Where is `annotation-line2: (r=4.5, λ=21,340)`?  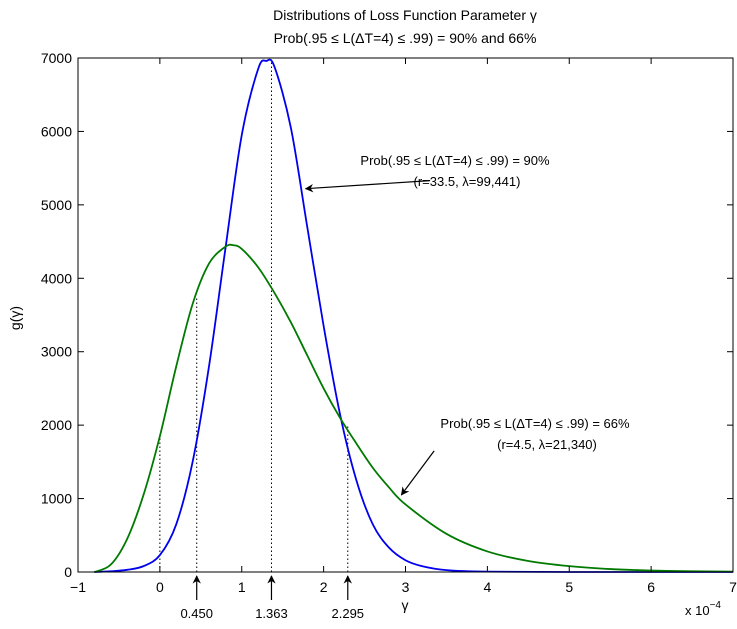
annotation-line2: (r=4.5, λ=21,340) is located at coordinates (547, 444).